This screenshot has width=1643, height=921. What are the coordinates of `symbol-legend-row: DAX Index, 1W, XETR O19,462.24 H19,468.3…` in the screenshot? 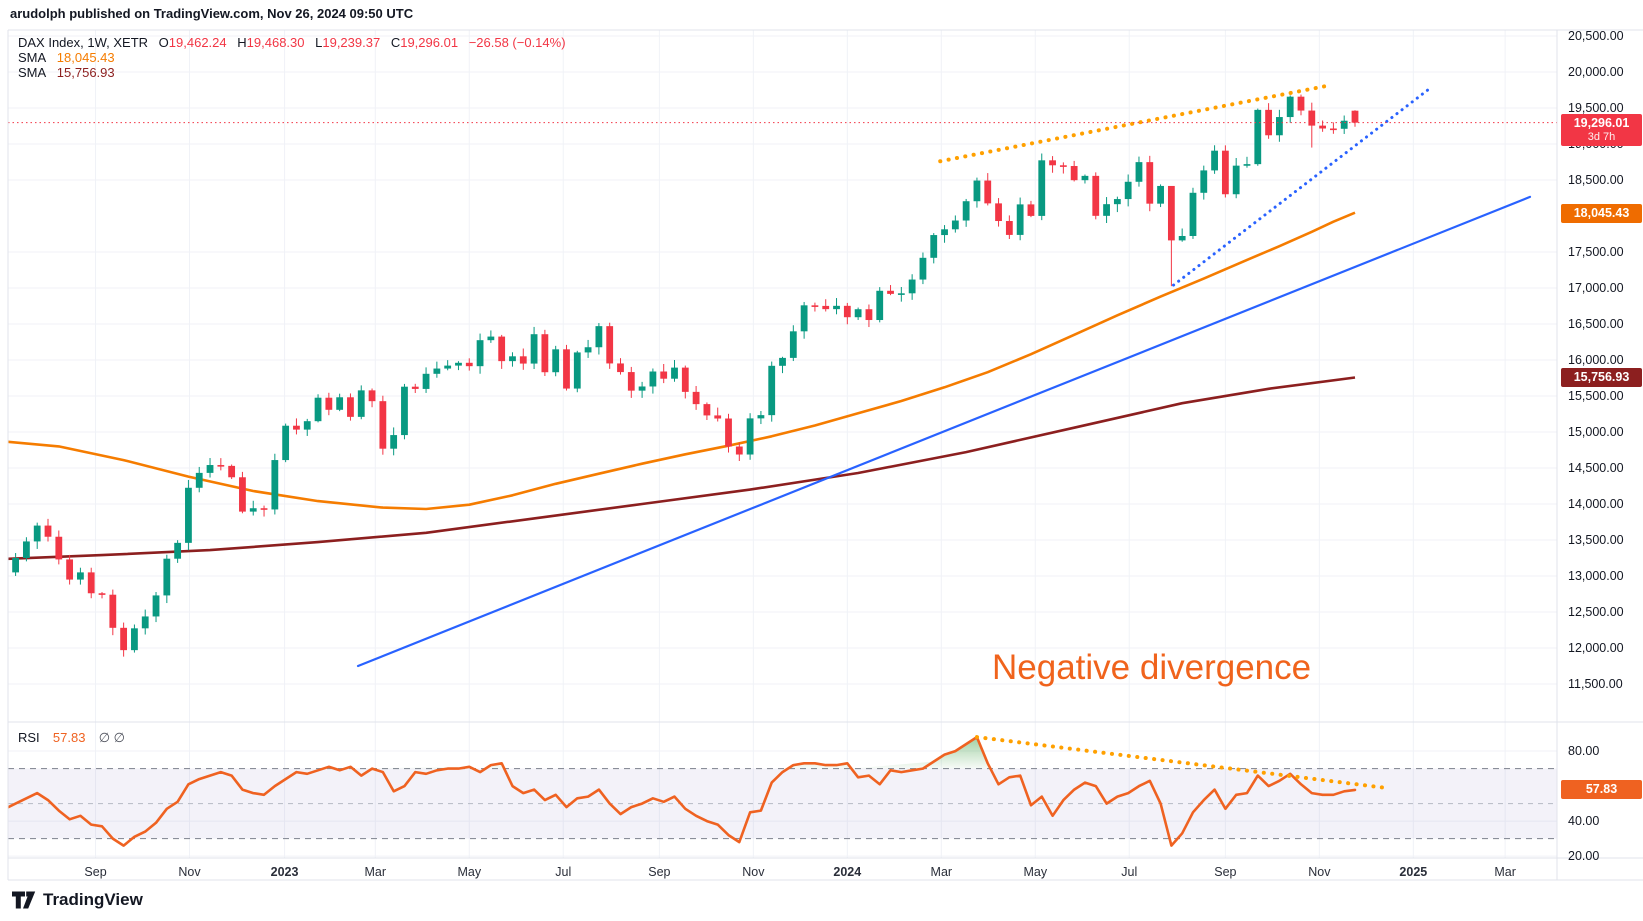 It's located at (292, 42).